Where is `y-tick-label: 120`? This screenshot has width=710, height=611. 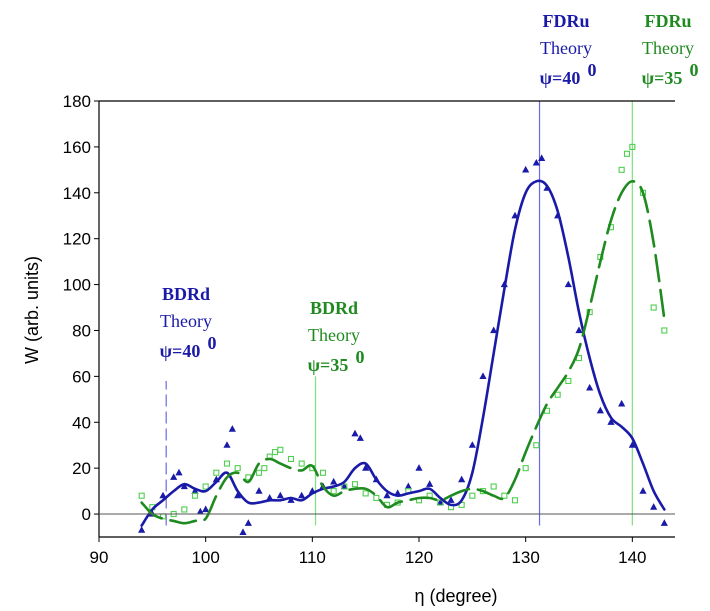
y-tick-label: 120 is located at coordinates (77, 239).